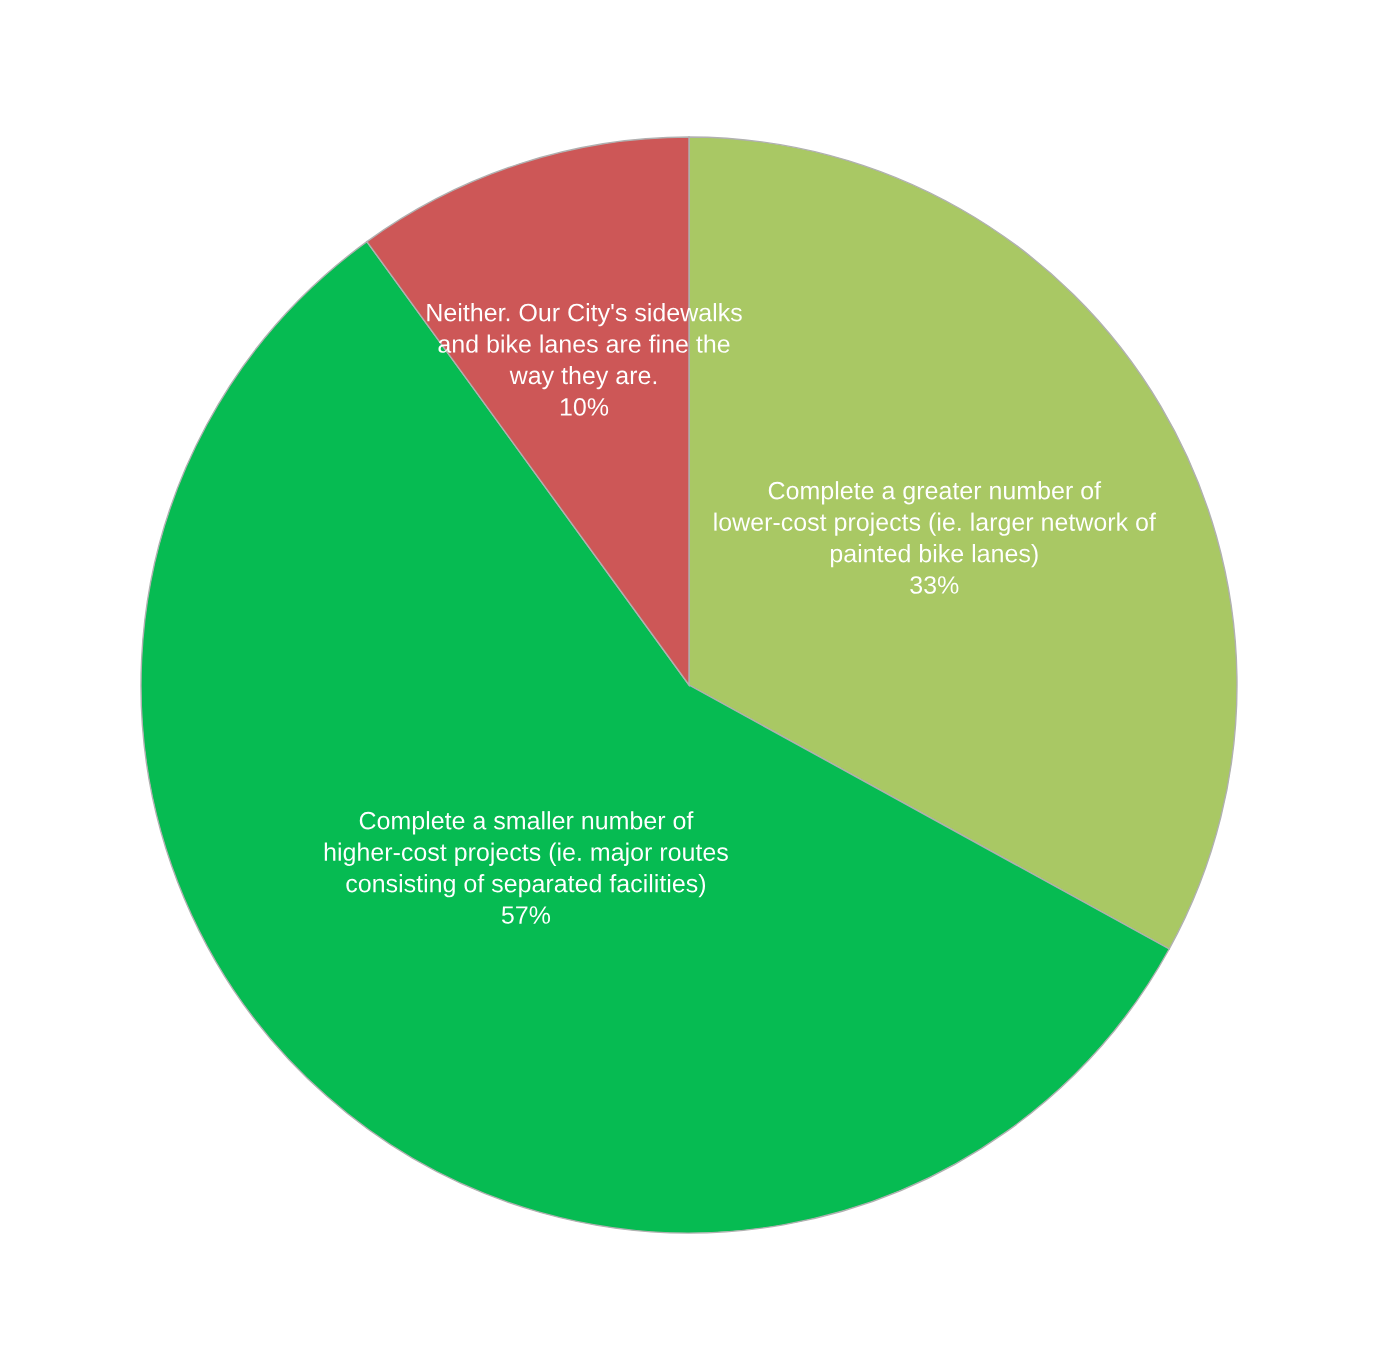 The image size is (1378, 1370). I want to click on data-label: 33%, so click(934, 585).